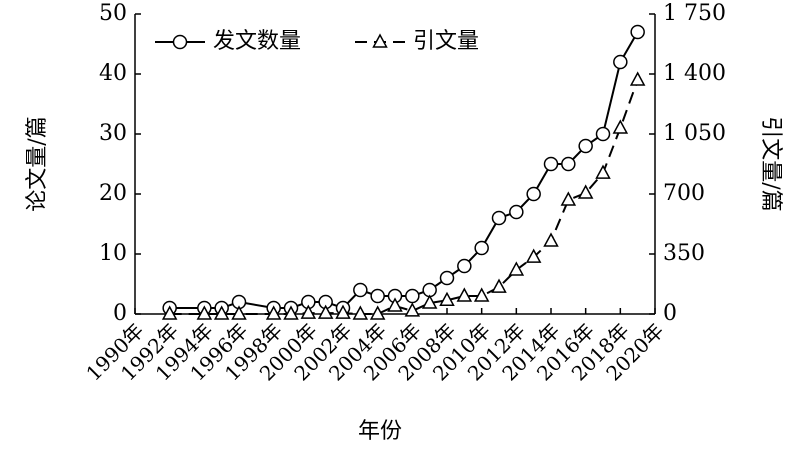 This screenshot has height=449, width=800. Describe the element at coordinates (670, 313) in the screenshot. I see `y2-tick-label: 0` at that location.